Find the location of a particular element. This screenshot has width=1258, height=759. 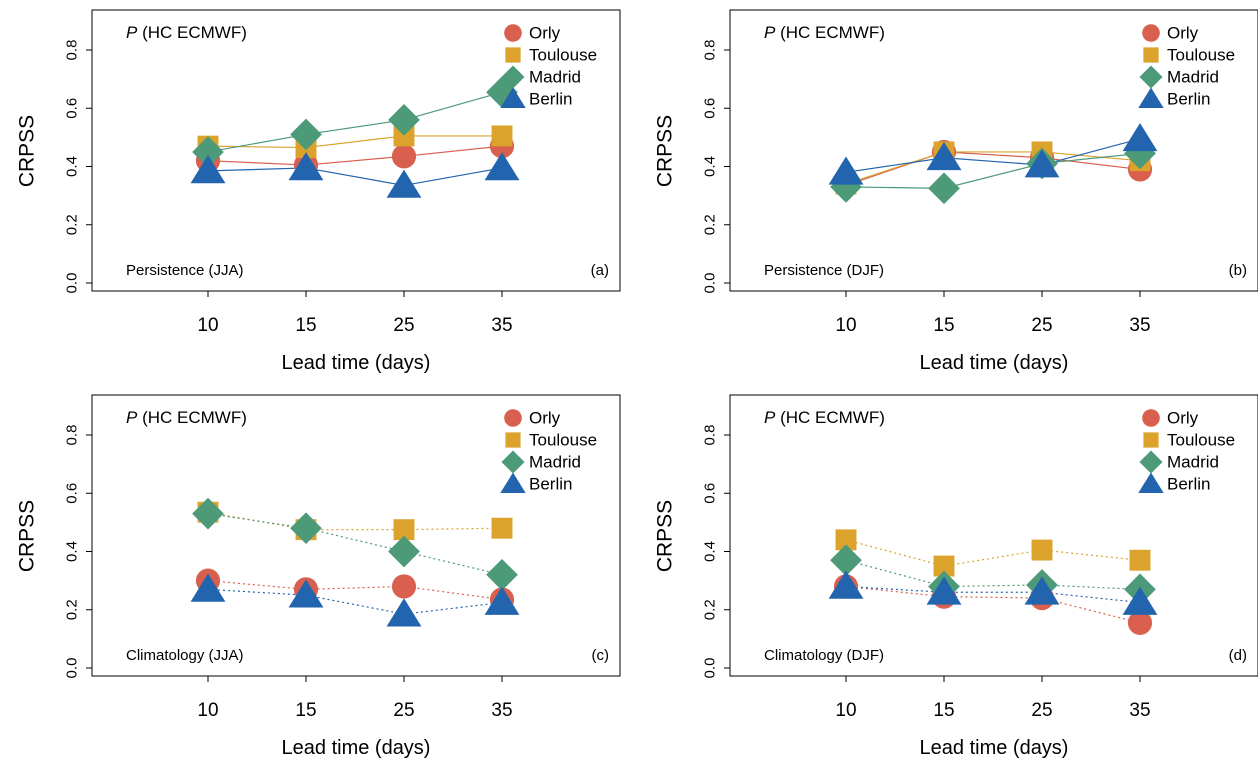

panel-letter: (d) is located at coordinates (1238, 655).